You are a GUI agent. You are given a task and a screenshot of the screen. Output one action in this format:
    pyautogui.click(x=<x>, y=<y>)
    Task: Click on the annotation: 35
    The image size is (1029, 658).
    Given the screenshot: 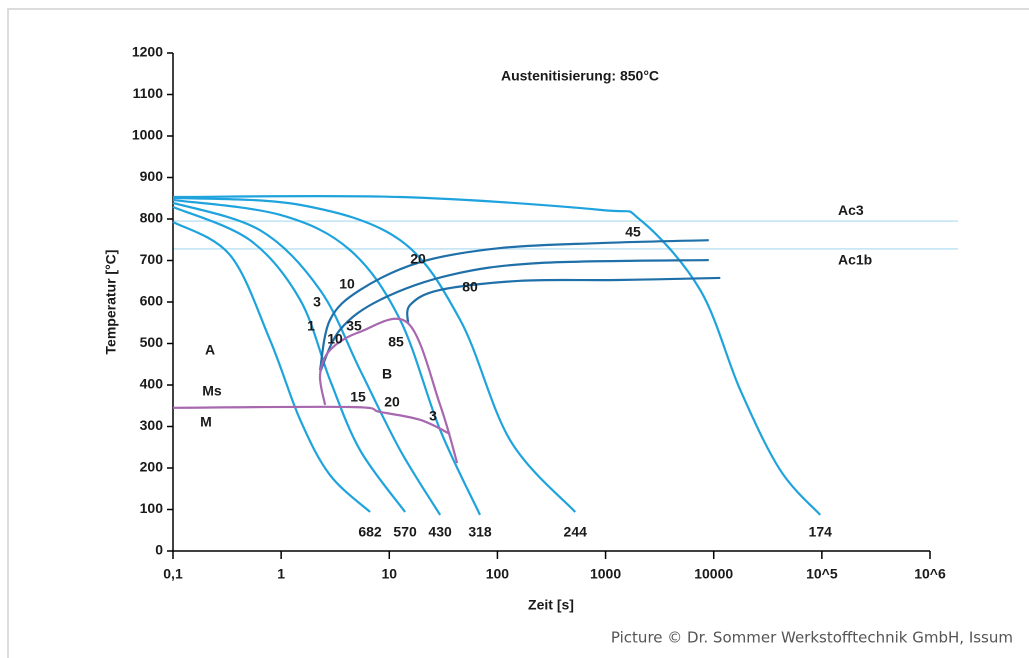 What is the action you would take?
    pyautogui.click(x=354, y=326)
    